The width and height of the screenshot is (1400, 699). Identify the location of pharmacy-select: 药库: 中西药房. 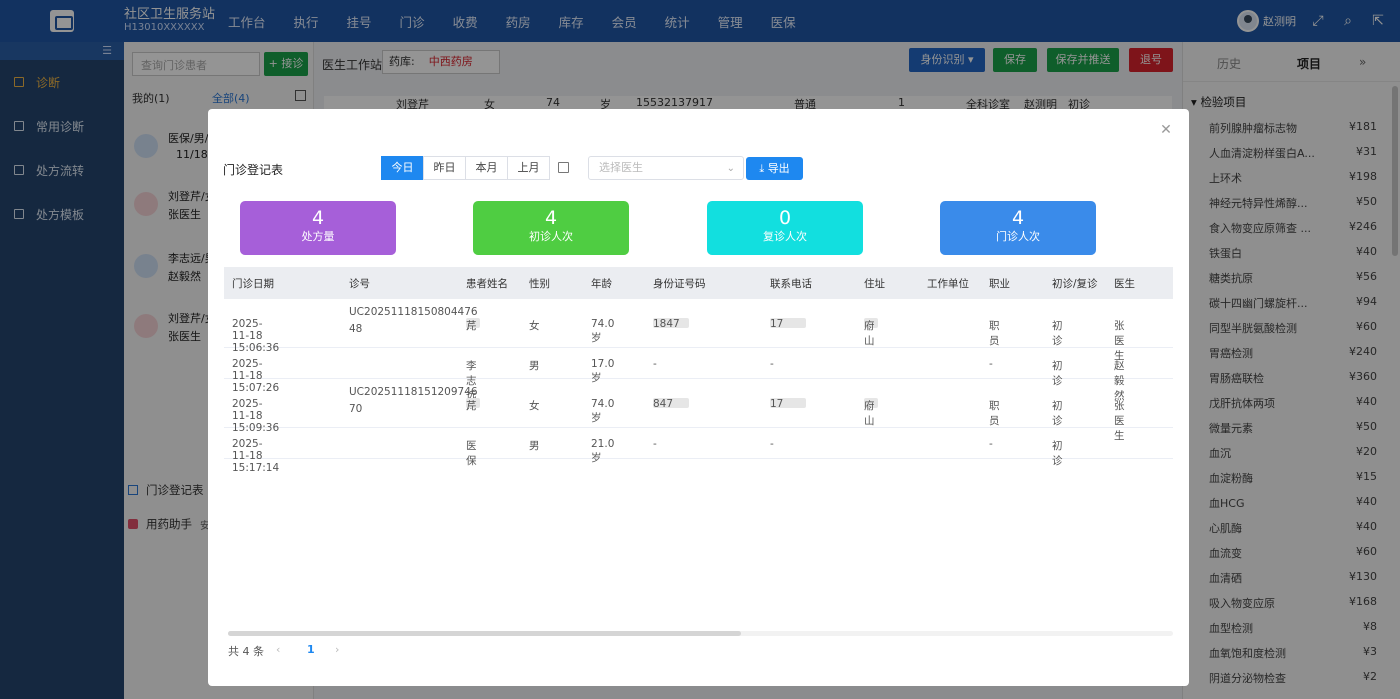
(441, 62).